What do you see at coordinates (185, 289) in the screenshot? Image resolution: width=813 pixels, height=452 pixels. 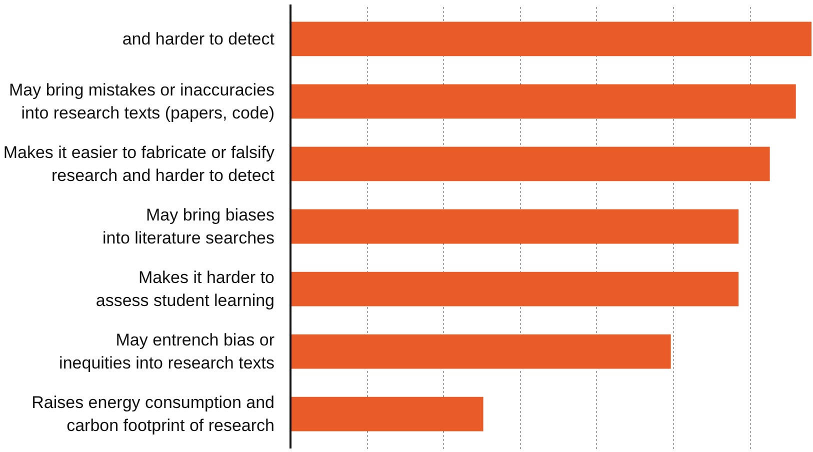 I see `y-tick-label: Makes it harder to assess student learning` at bounding box center [185, 289].